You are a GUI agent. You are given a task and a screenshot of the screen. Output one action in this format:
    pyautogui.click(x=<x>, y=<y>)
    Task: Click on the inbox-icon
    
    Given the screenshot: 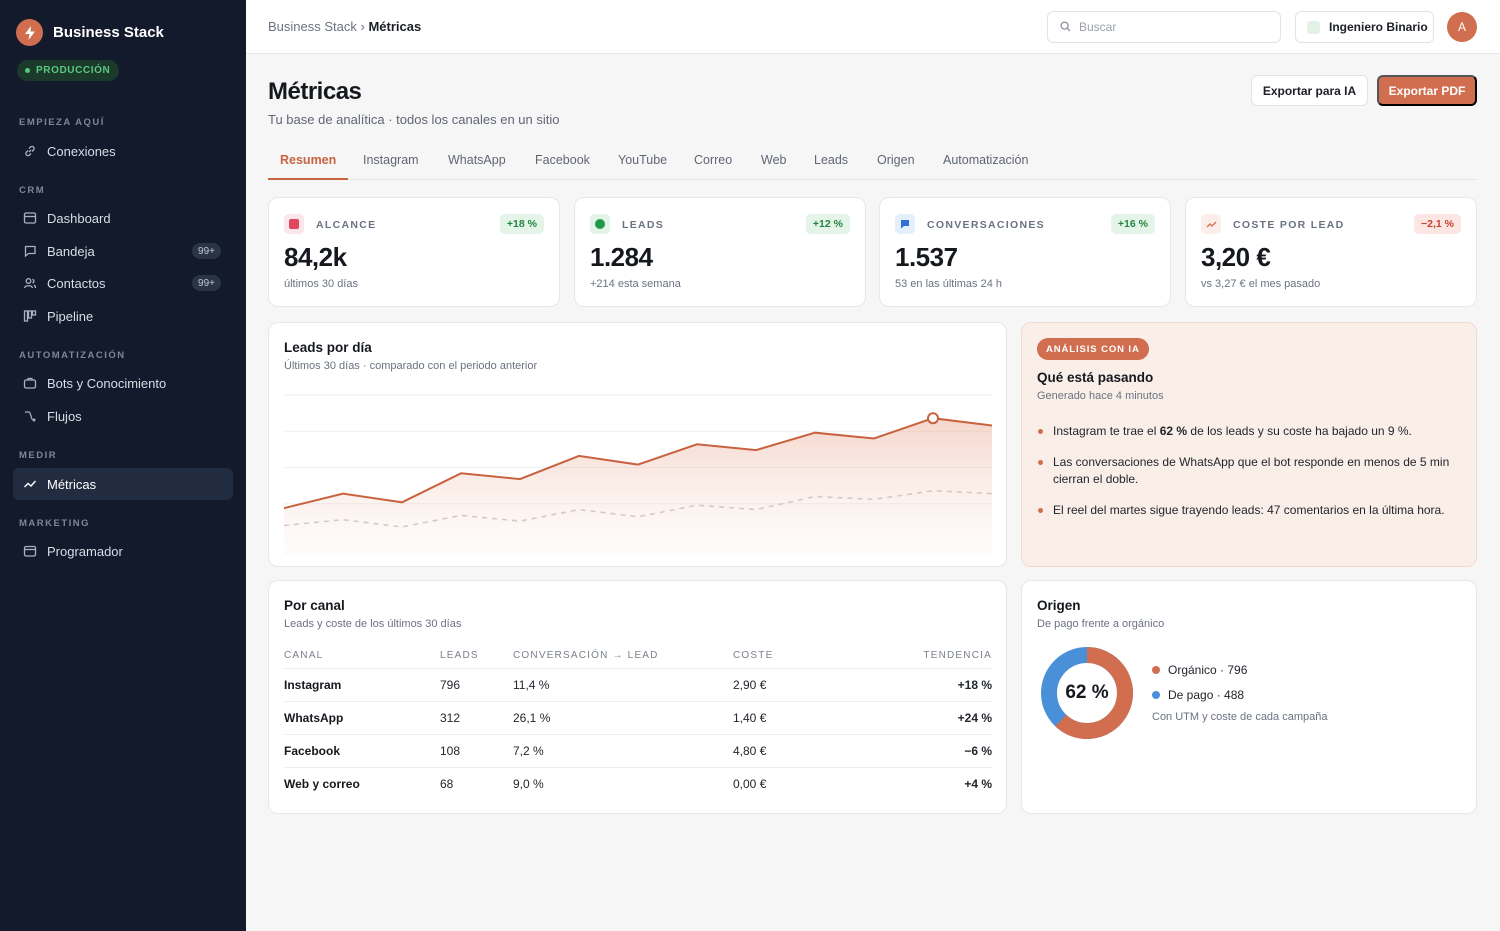 What is the action you would take?
    pyautogui.click(x=30, y=251)
    